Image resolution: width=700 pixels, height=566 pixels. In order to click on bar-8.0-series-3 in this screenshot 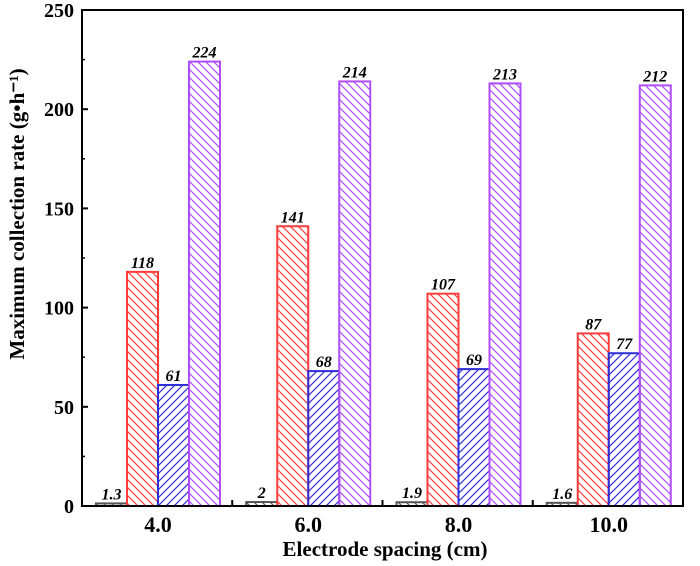, I will do `click(474, 437)`.